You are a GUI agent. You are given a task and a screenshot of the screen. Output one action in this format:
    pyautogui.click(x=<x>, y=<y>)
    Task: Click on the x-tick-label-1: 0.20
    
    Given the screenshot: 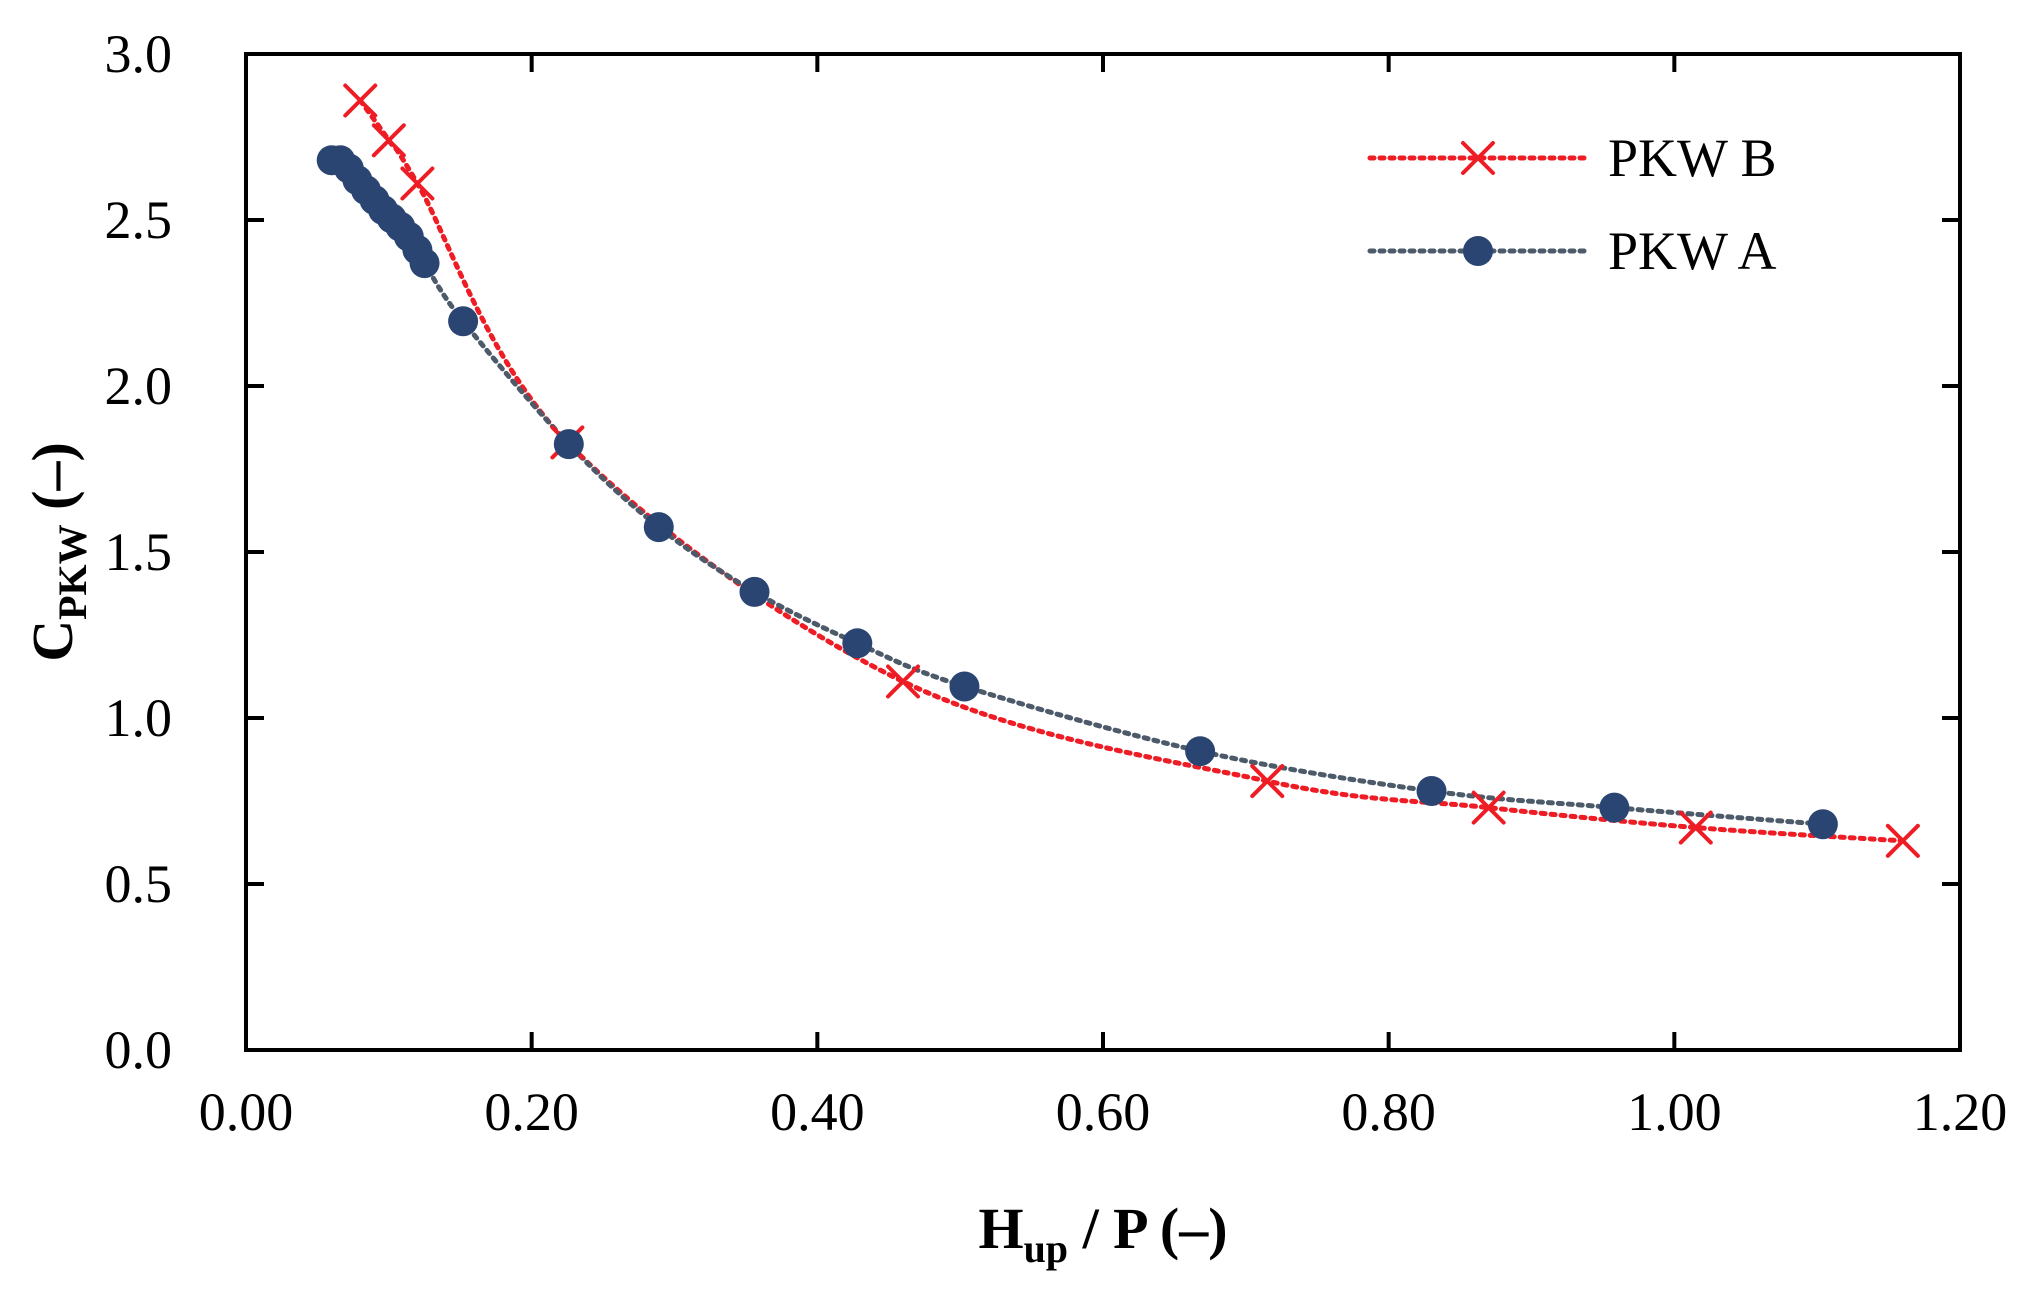 What is the action you would take?
    pyautogui.click(x=531, y=1112)
    